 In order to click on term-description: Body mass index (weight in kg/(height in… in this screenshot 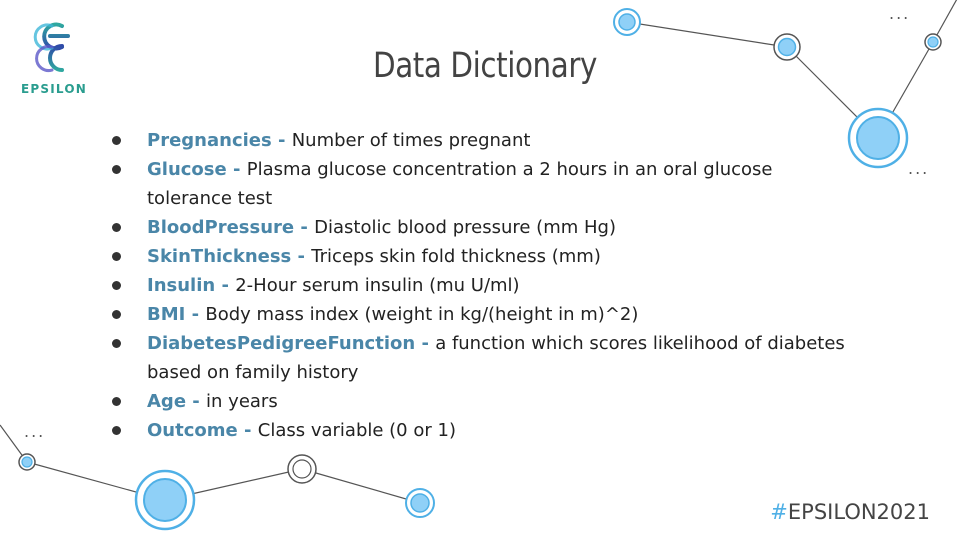, I will do `click(422, 314)`.